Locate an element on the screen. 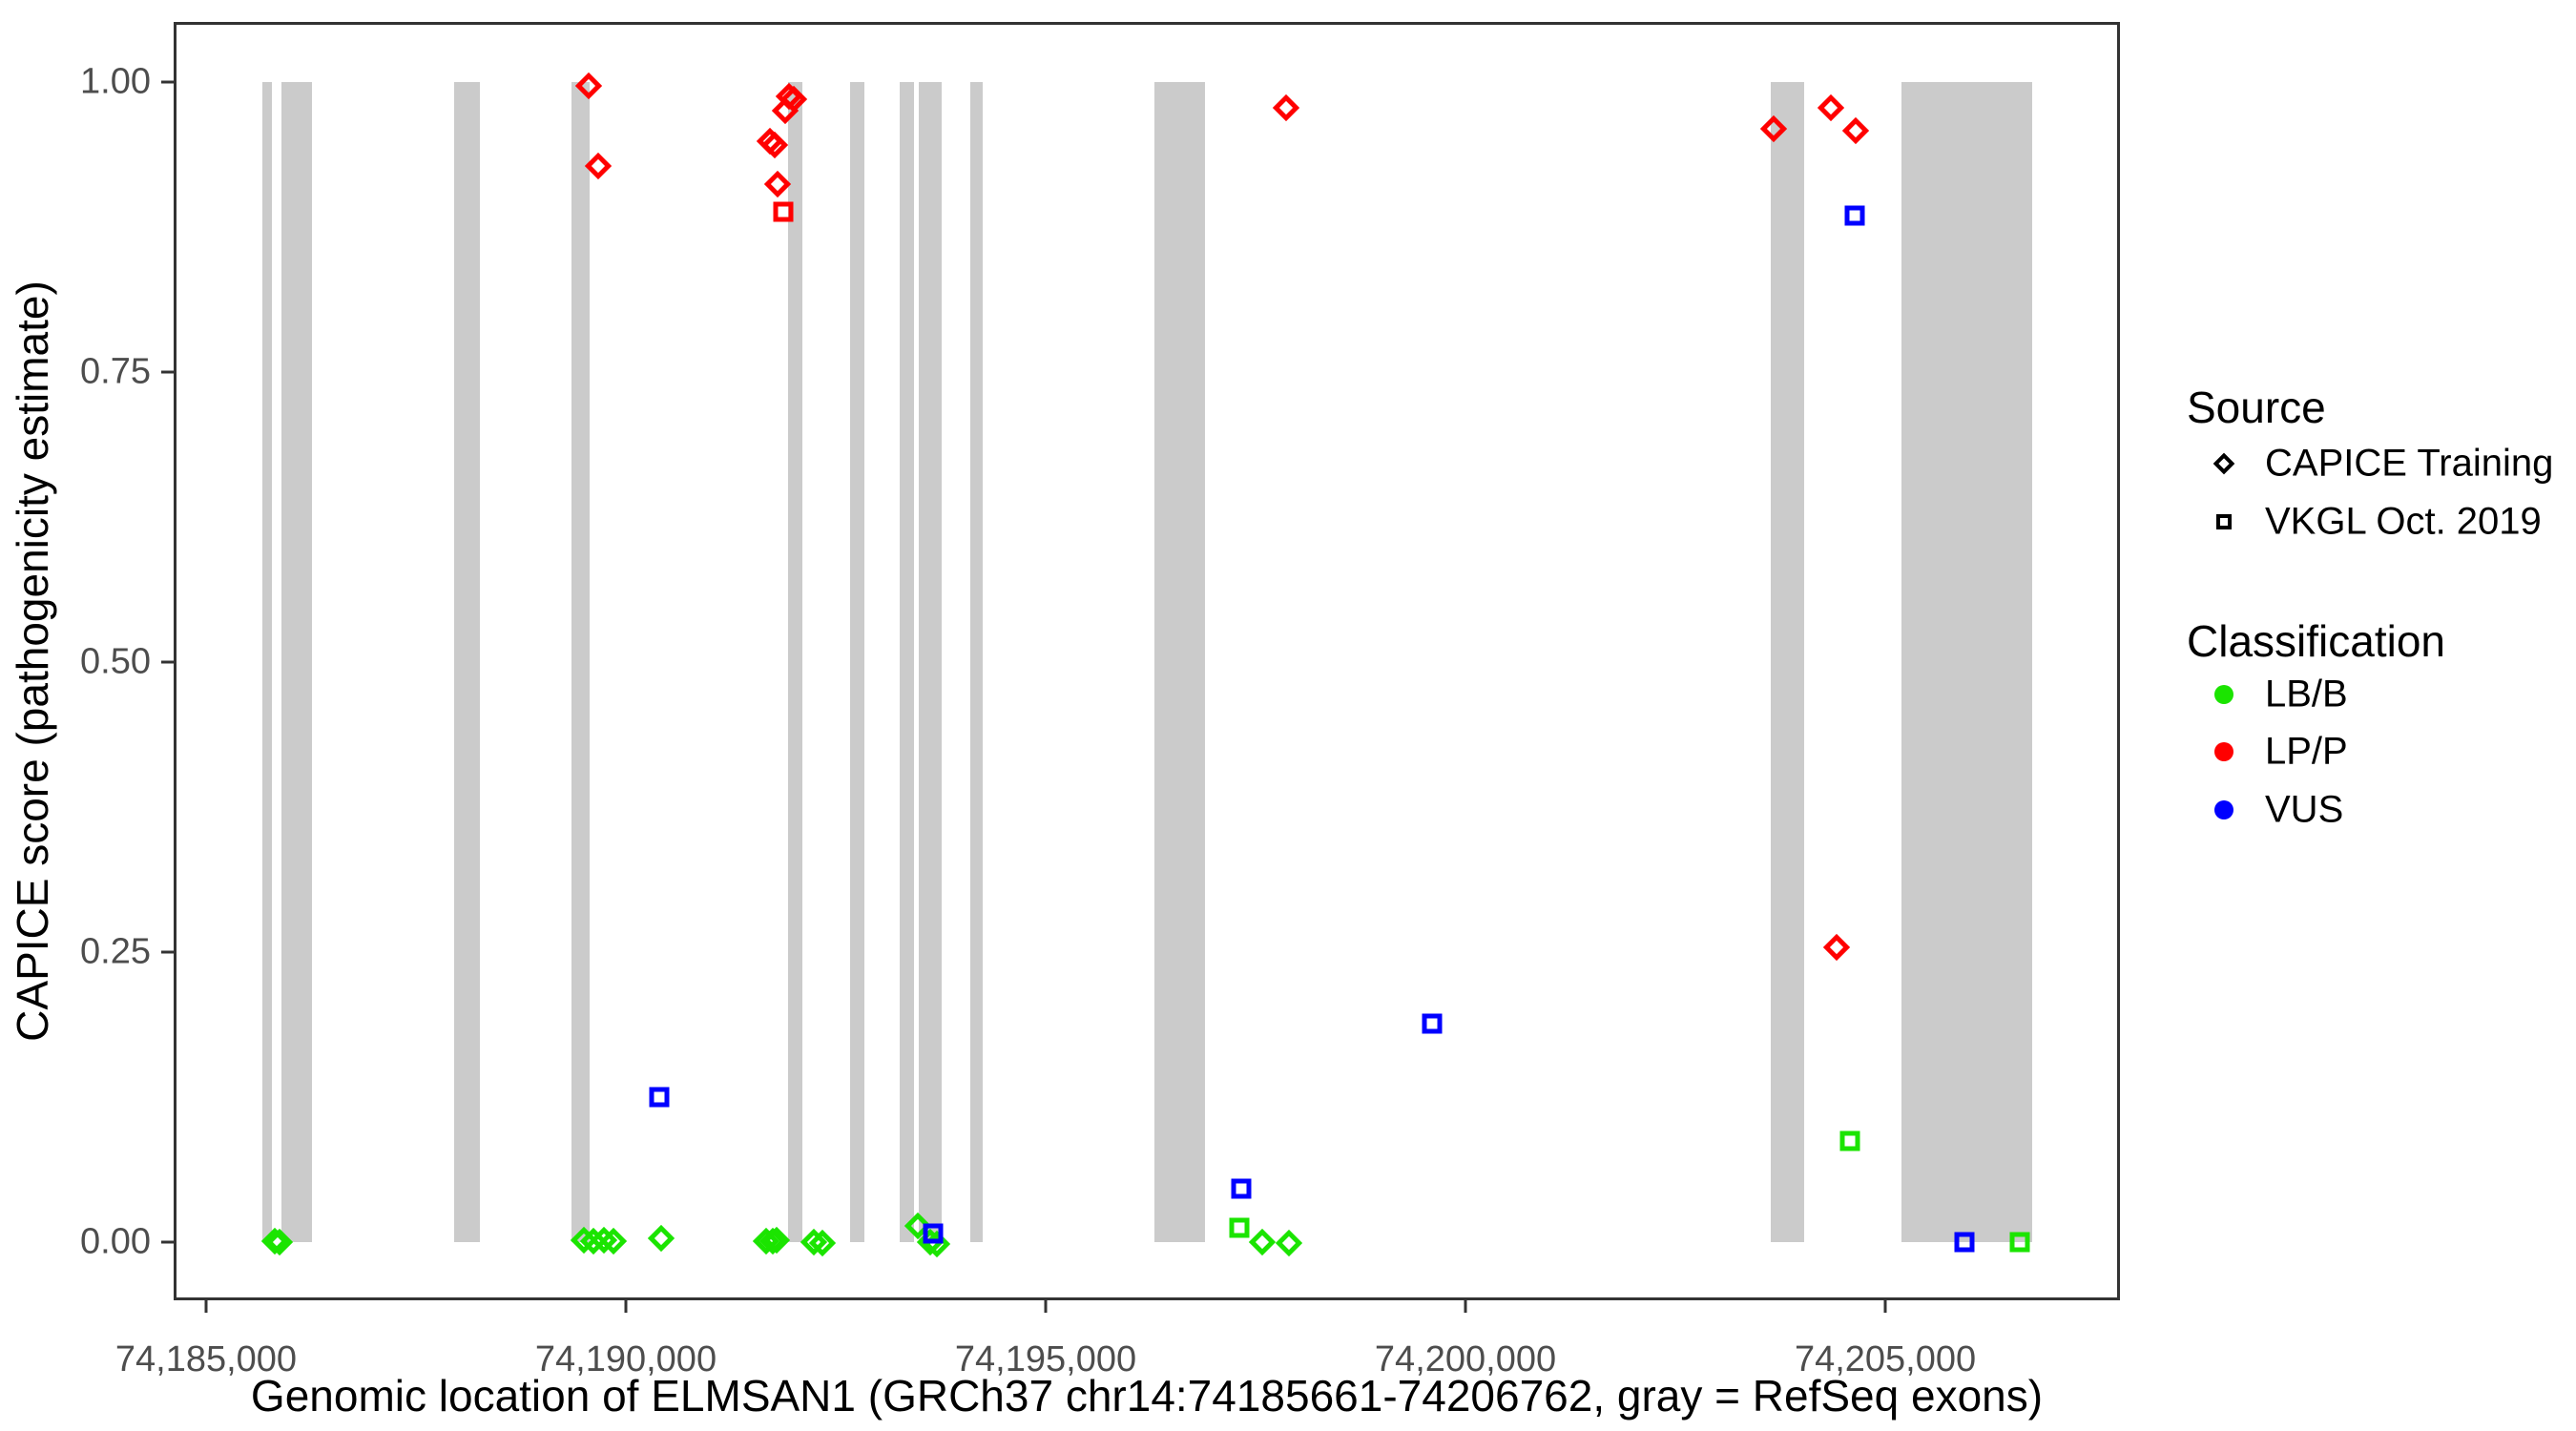 This screenshot has height=1431, width=2576. legend-item-label: VUS is located at coordinates (2304, 809).